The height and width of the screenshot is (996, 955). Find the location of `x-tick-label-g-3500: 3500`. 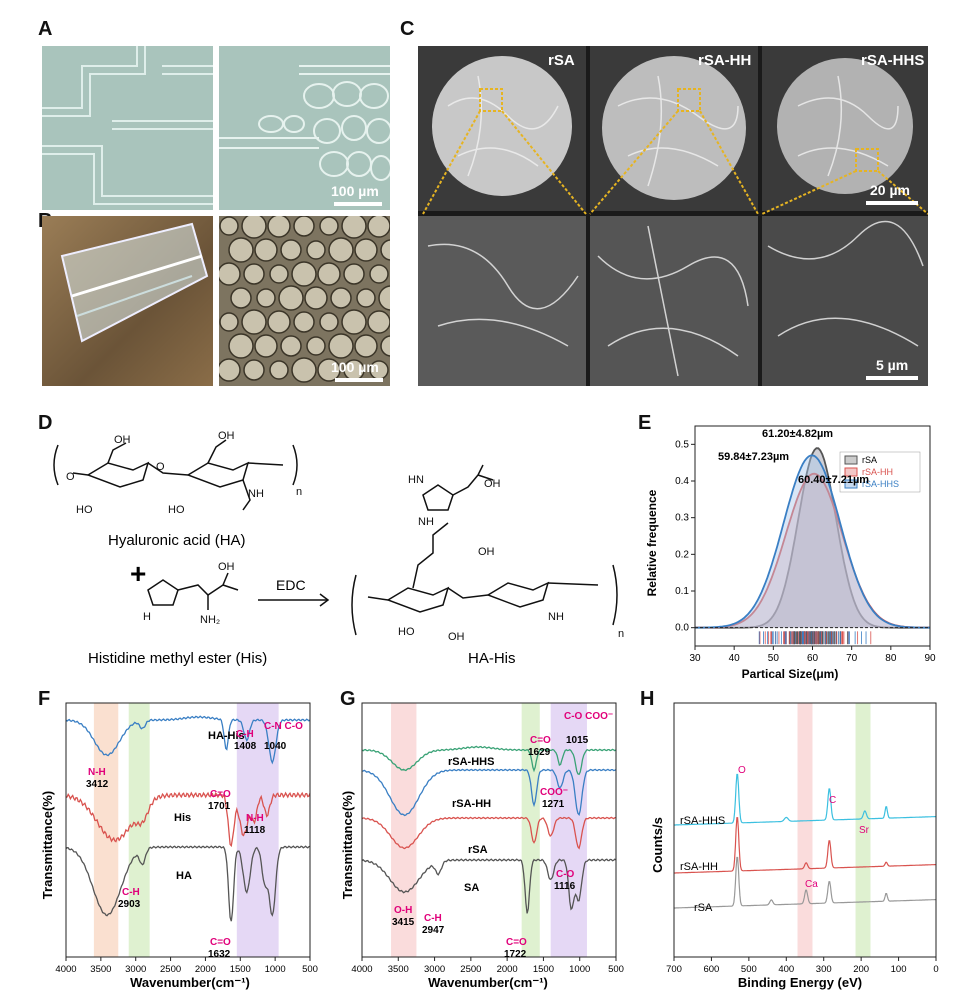

x-tick-label-g-3500: 3500 is located at coordinates (398, 969).